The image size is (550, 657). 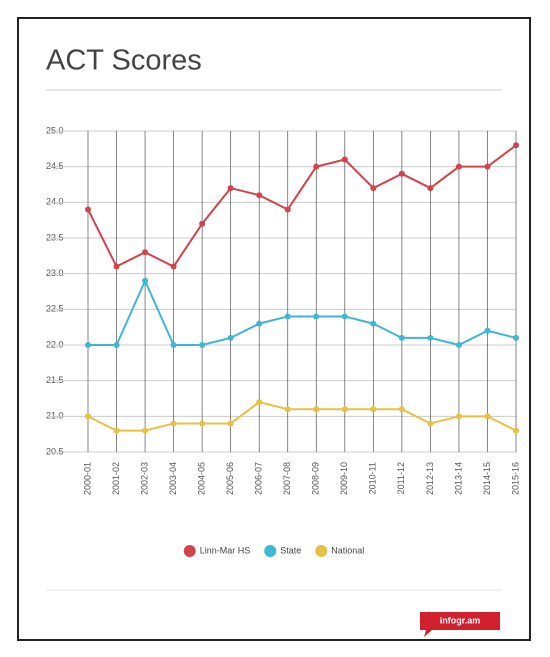 What do you see at coordinates (55, 237) in the screenshot?
I see `y-tick-label: 23.5` at bounding box center [55, 237].